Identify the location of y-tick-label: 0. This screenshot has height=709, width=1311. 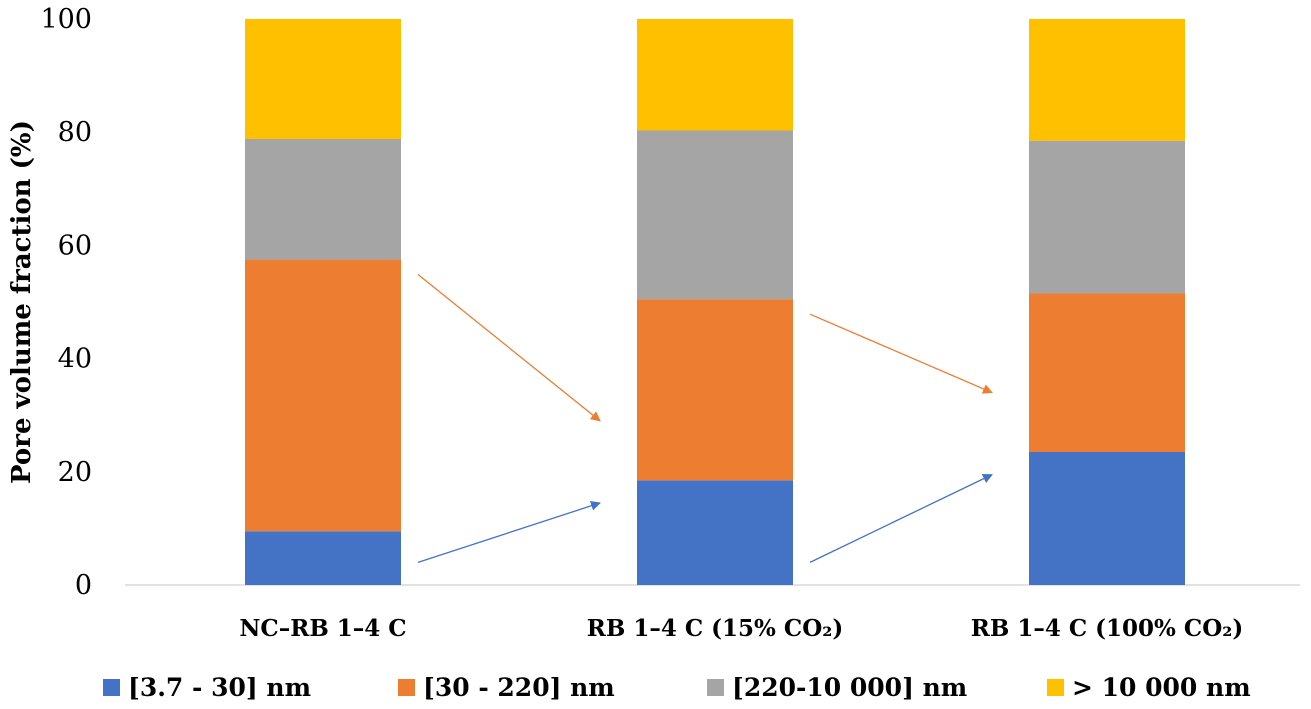
(83, 585).